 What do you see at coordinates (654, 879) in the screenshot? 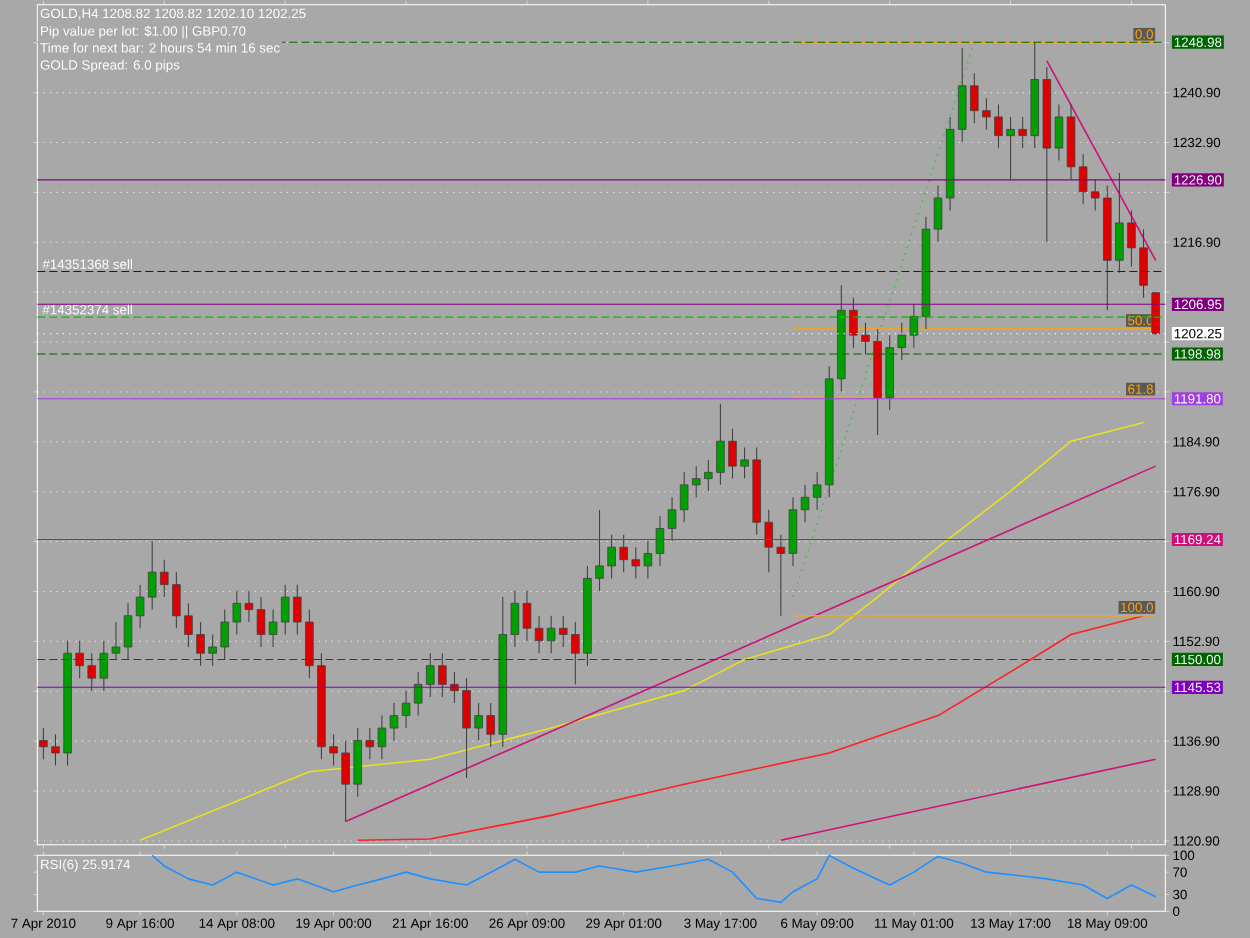
I see `line-series` at bounding box center [654, 879].